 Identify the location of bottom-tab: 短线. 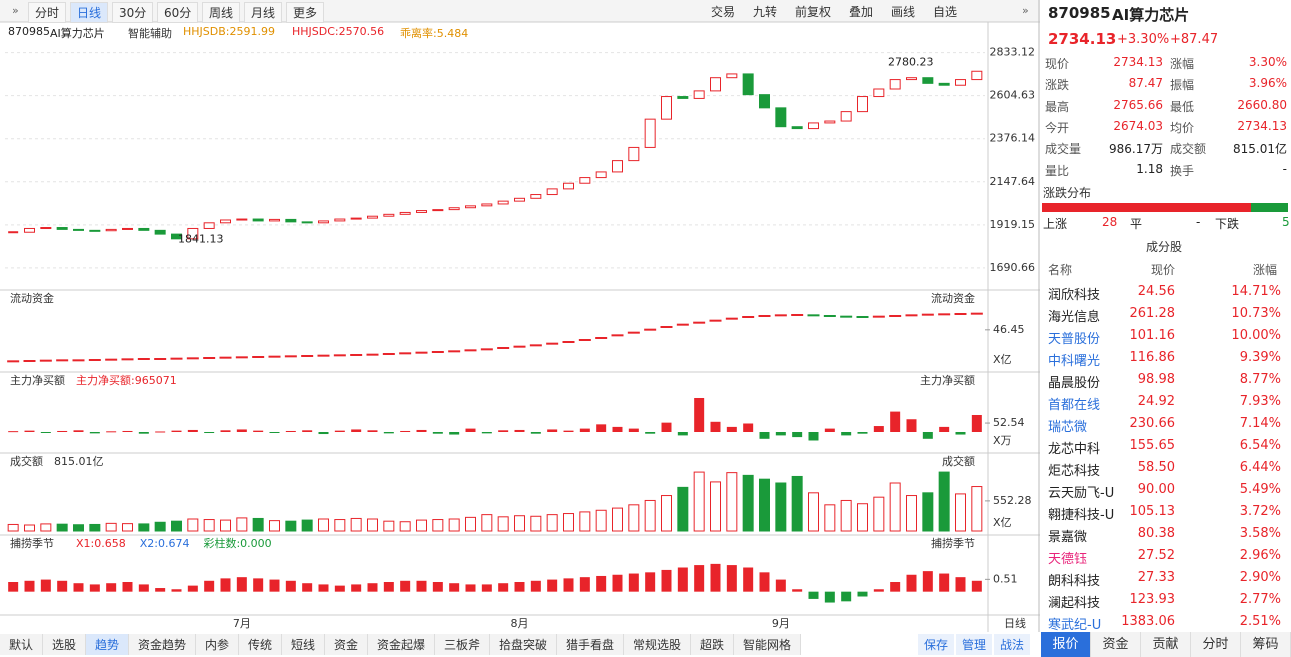
(304, 644).